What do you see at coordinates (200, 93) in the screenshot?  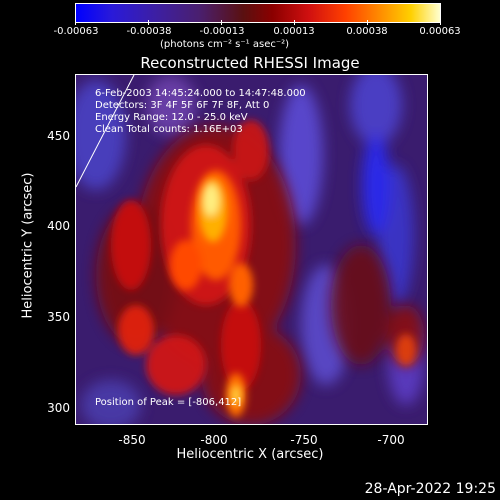 I see `overlay-time-range: 6-Feb-2003 14:45:24.000 to 14:47:48.000` at bounding box center [200, 93].